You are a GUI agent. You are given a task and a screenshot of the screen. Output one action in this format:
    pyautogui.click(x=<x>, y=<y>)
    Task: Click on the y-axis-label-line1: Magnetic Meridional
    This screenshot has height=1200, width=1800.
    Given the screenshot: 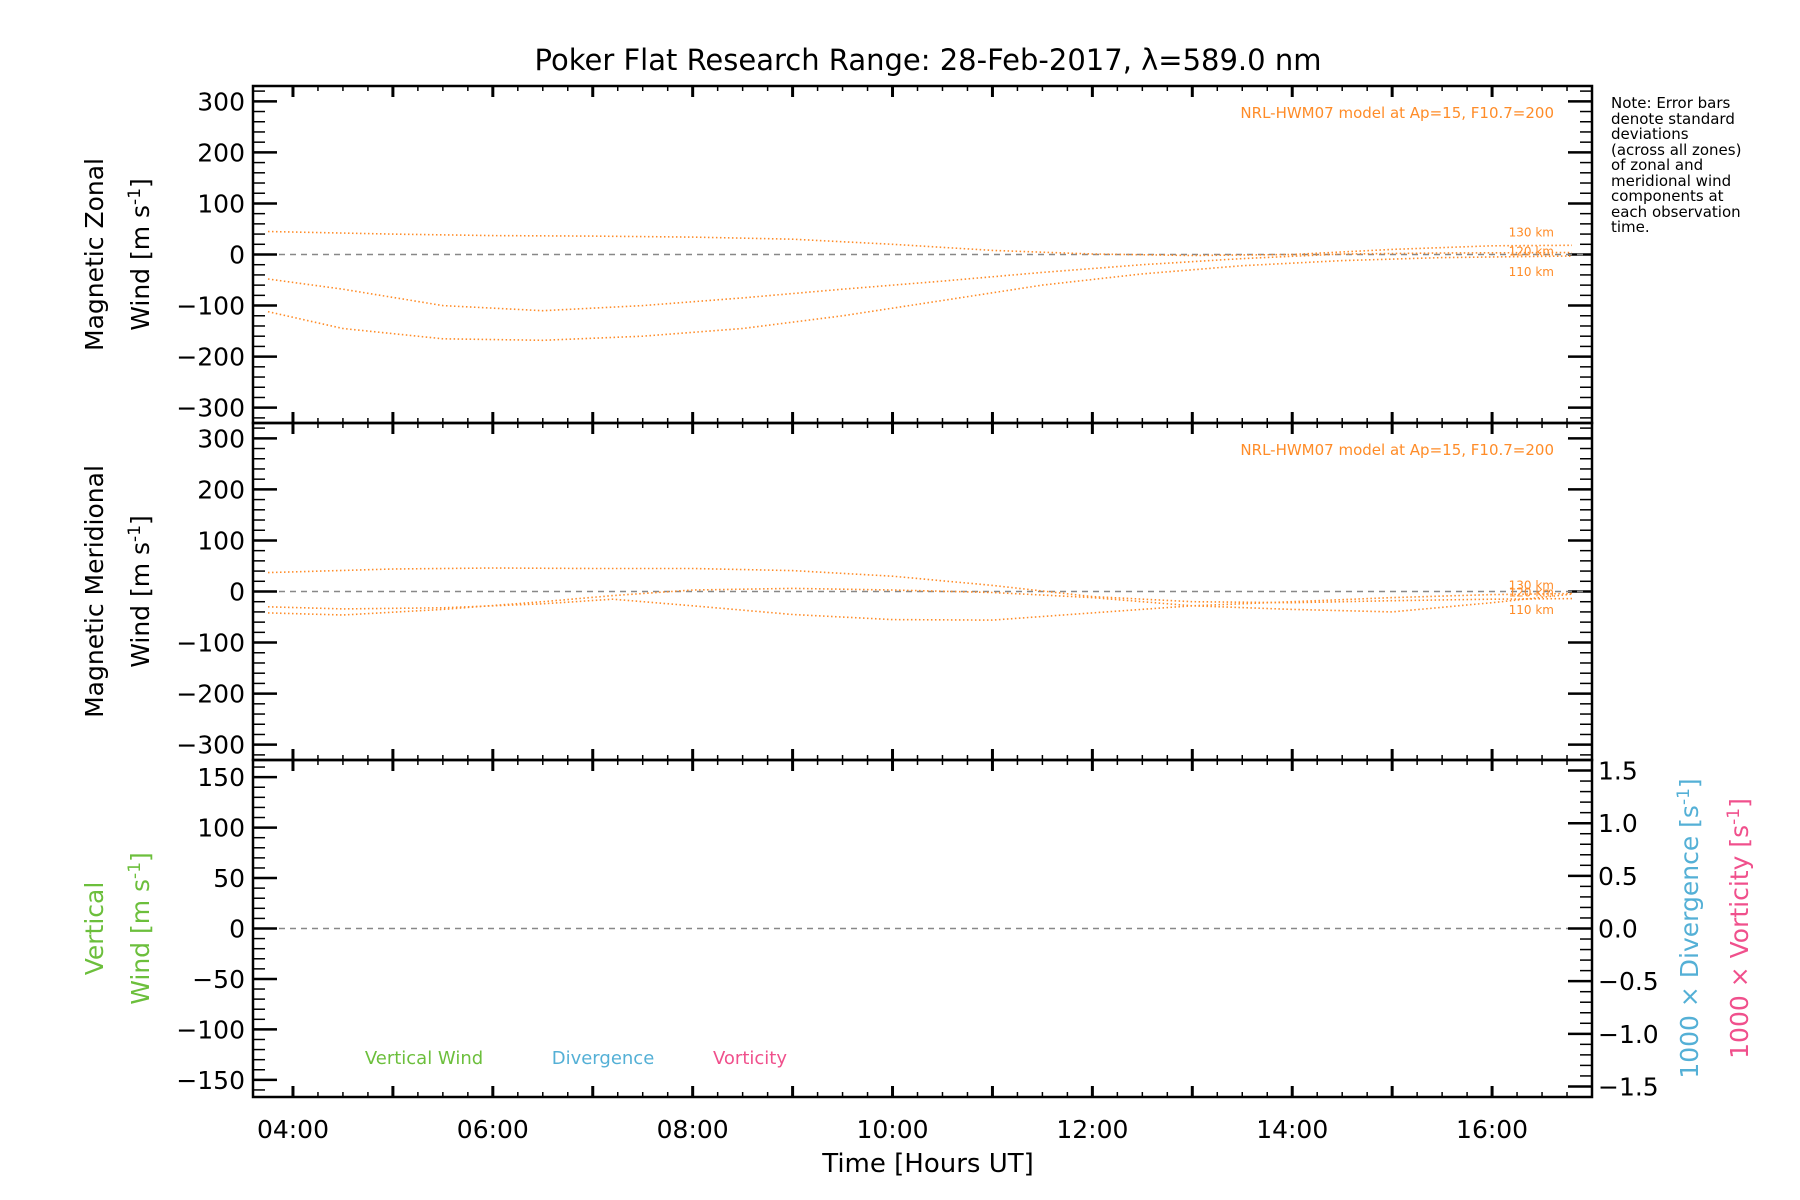 What is the action you would take?
    pyautogui.click(x=94, y=591)
    